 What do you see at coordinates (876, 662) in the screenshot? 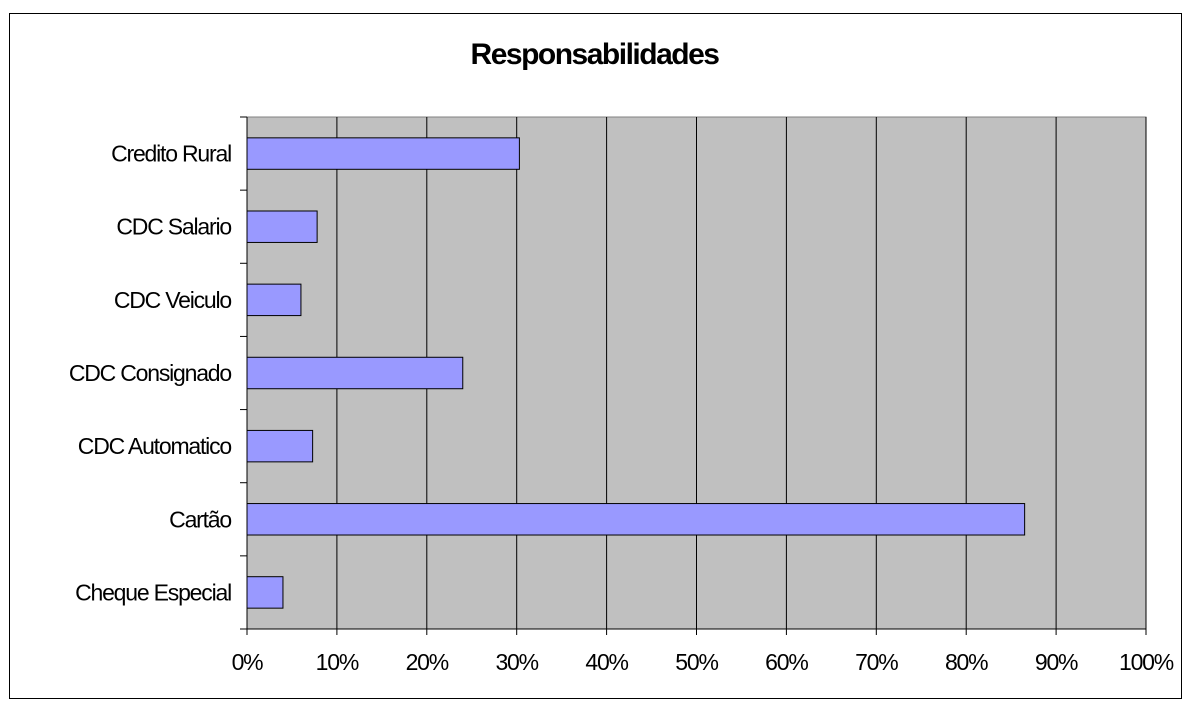
I see `x-tick-label: 70%` at bounding box center [876, 662].